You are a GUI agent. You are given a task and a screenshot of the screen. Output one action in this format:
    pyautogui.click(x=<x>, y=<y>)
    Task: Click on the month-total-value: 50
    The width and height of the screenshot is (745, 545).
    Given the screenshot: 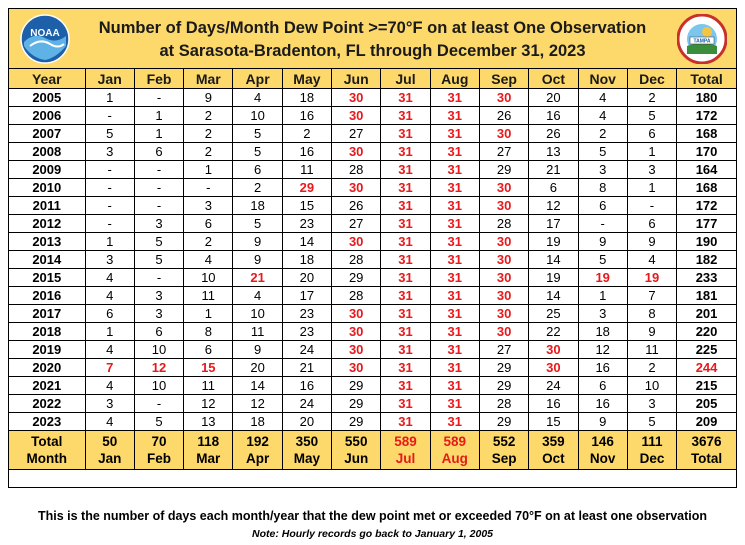 What is the action you would take?
    pyautogui.click(x=110, y=441)
    